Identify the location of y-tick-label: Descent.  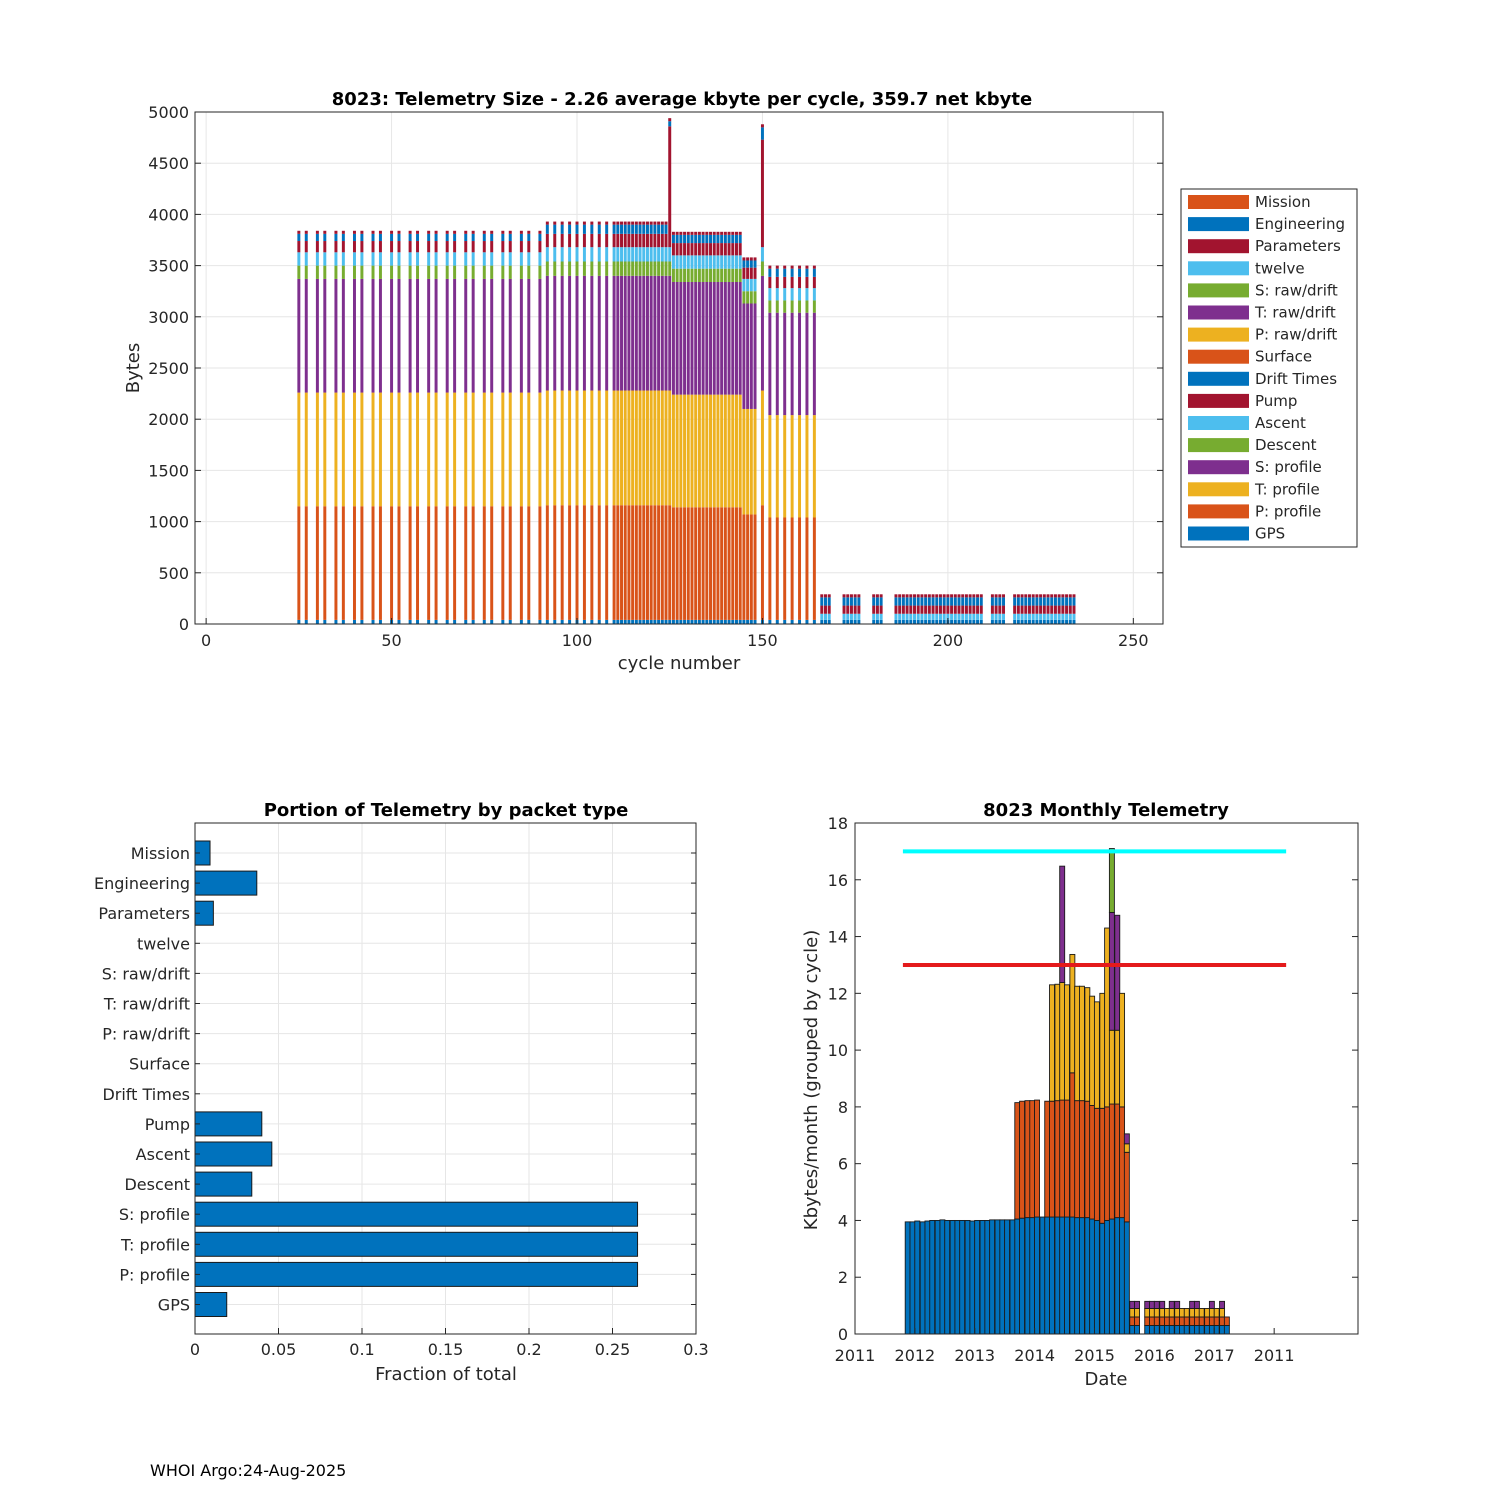
(157, 1184).